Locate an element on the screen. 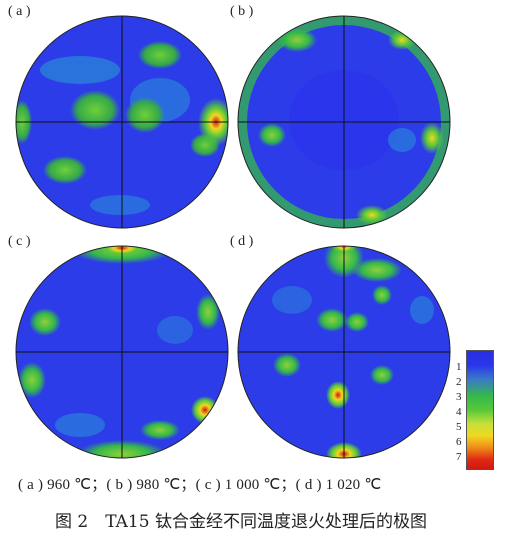  legend-level-7: 7 is located at coordinates (459, 457).